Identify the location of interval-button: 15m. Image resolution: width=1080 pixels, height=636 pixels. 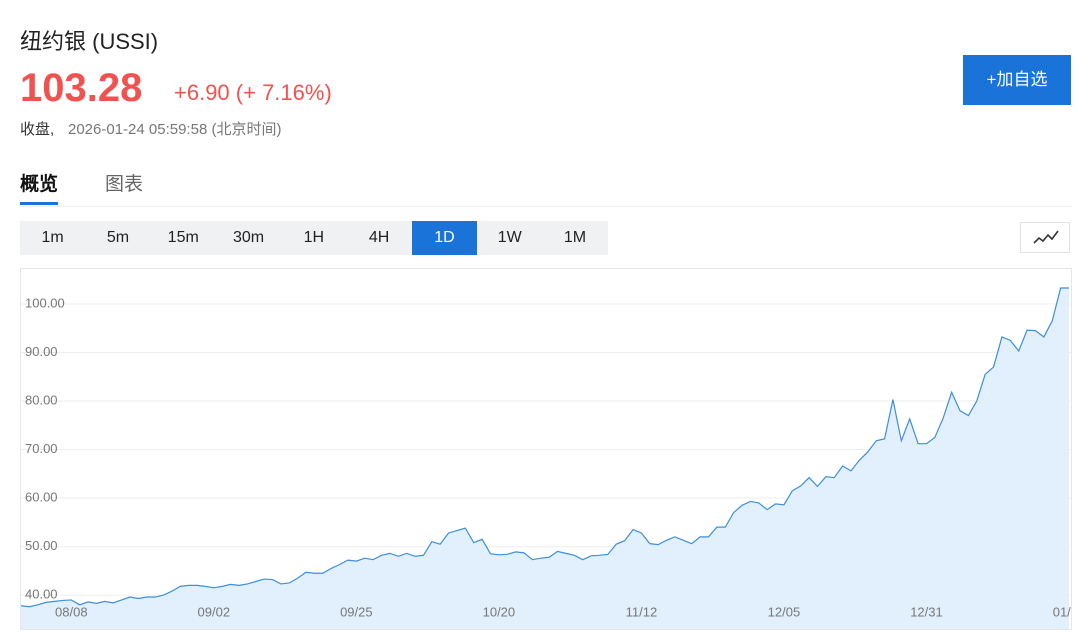
(183, 237).